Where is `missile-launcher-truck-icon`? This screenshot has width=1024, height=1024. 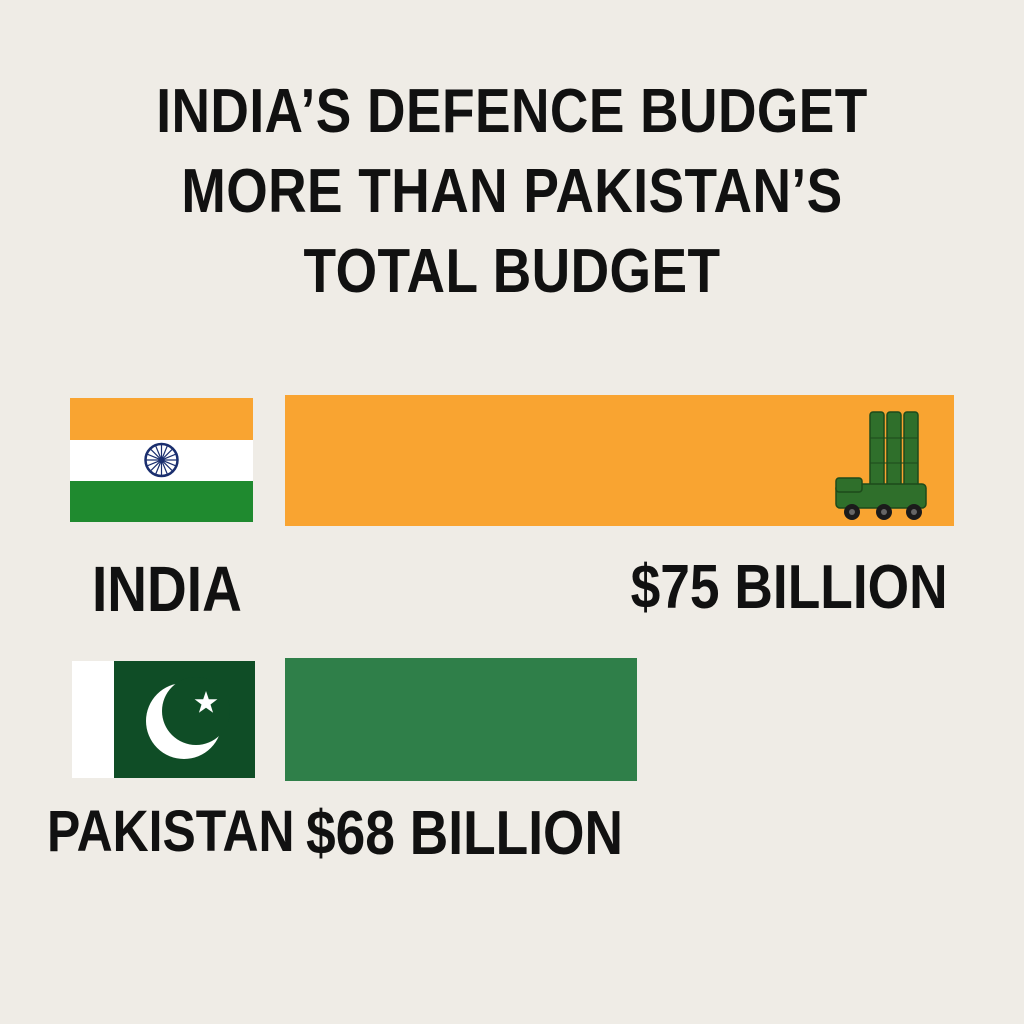 missile-launcher-truck-icon is located at coordinates (882, 465).